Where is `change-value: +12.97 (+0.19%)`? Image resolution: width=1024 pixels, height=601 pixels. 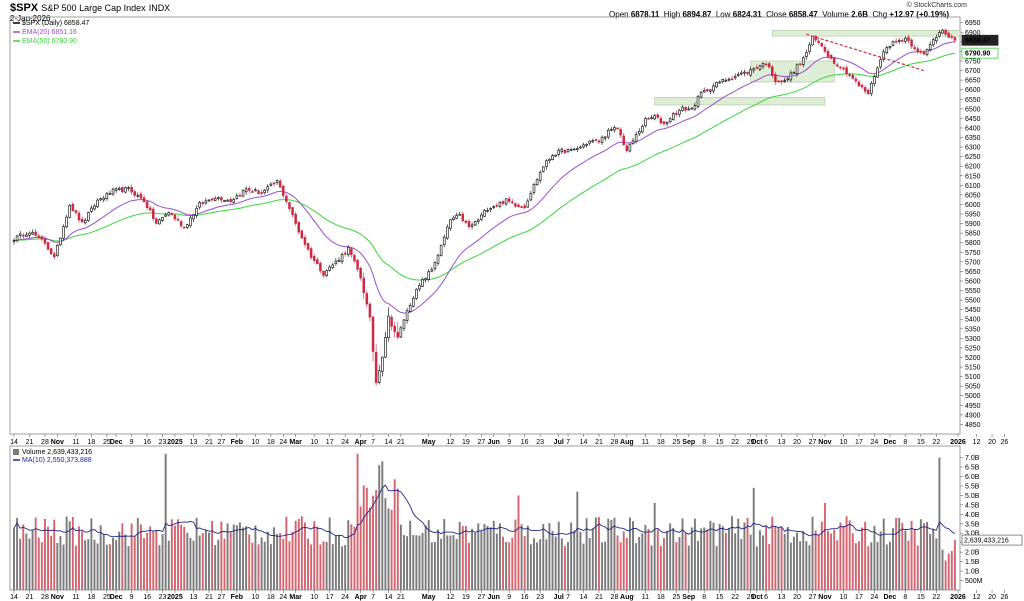
change-value: +12.97 (+0.19%) is located at coordinates (919, 14).